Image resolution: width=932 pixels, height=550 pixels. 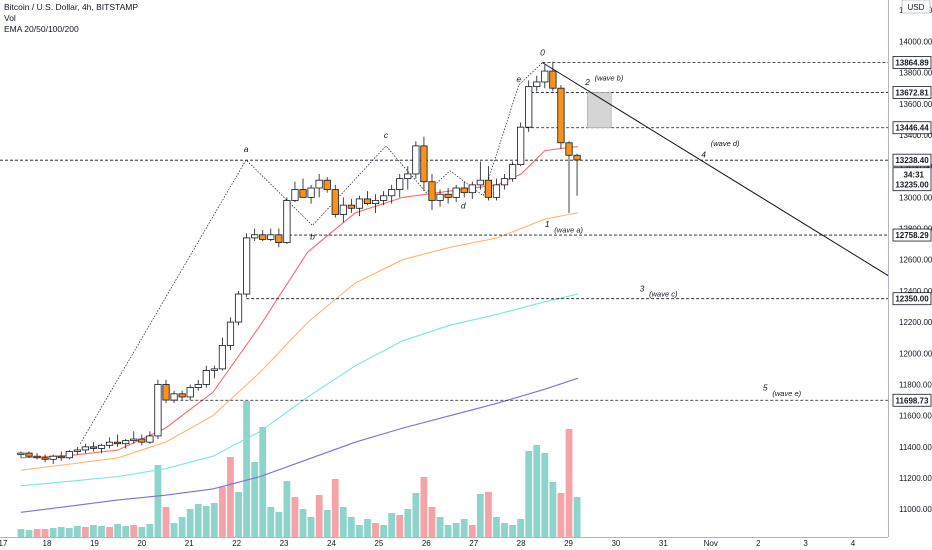 What do you see at coordinates (41, 29) in the screenshot?
I see `ema-label: EMA 20/50/100/200` at bounding box center [41, 29].